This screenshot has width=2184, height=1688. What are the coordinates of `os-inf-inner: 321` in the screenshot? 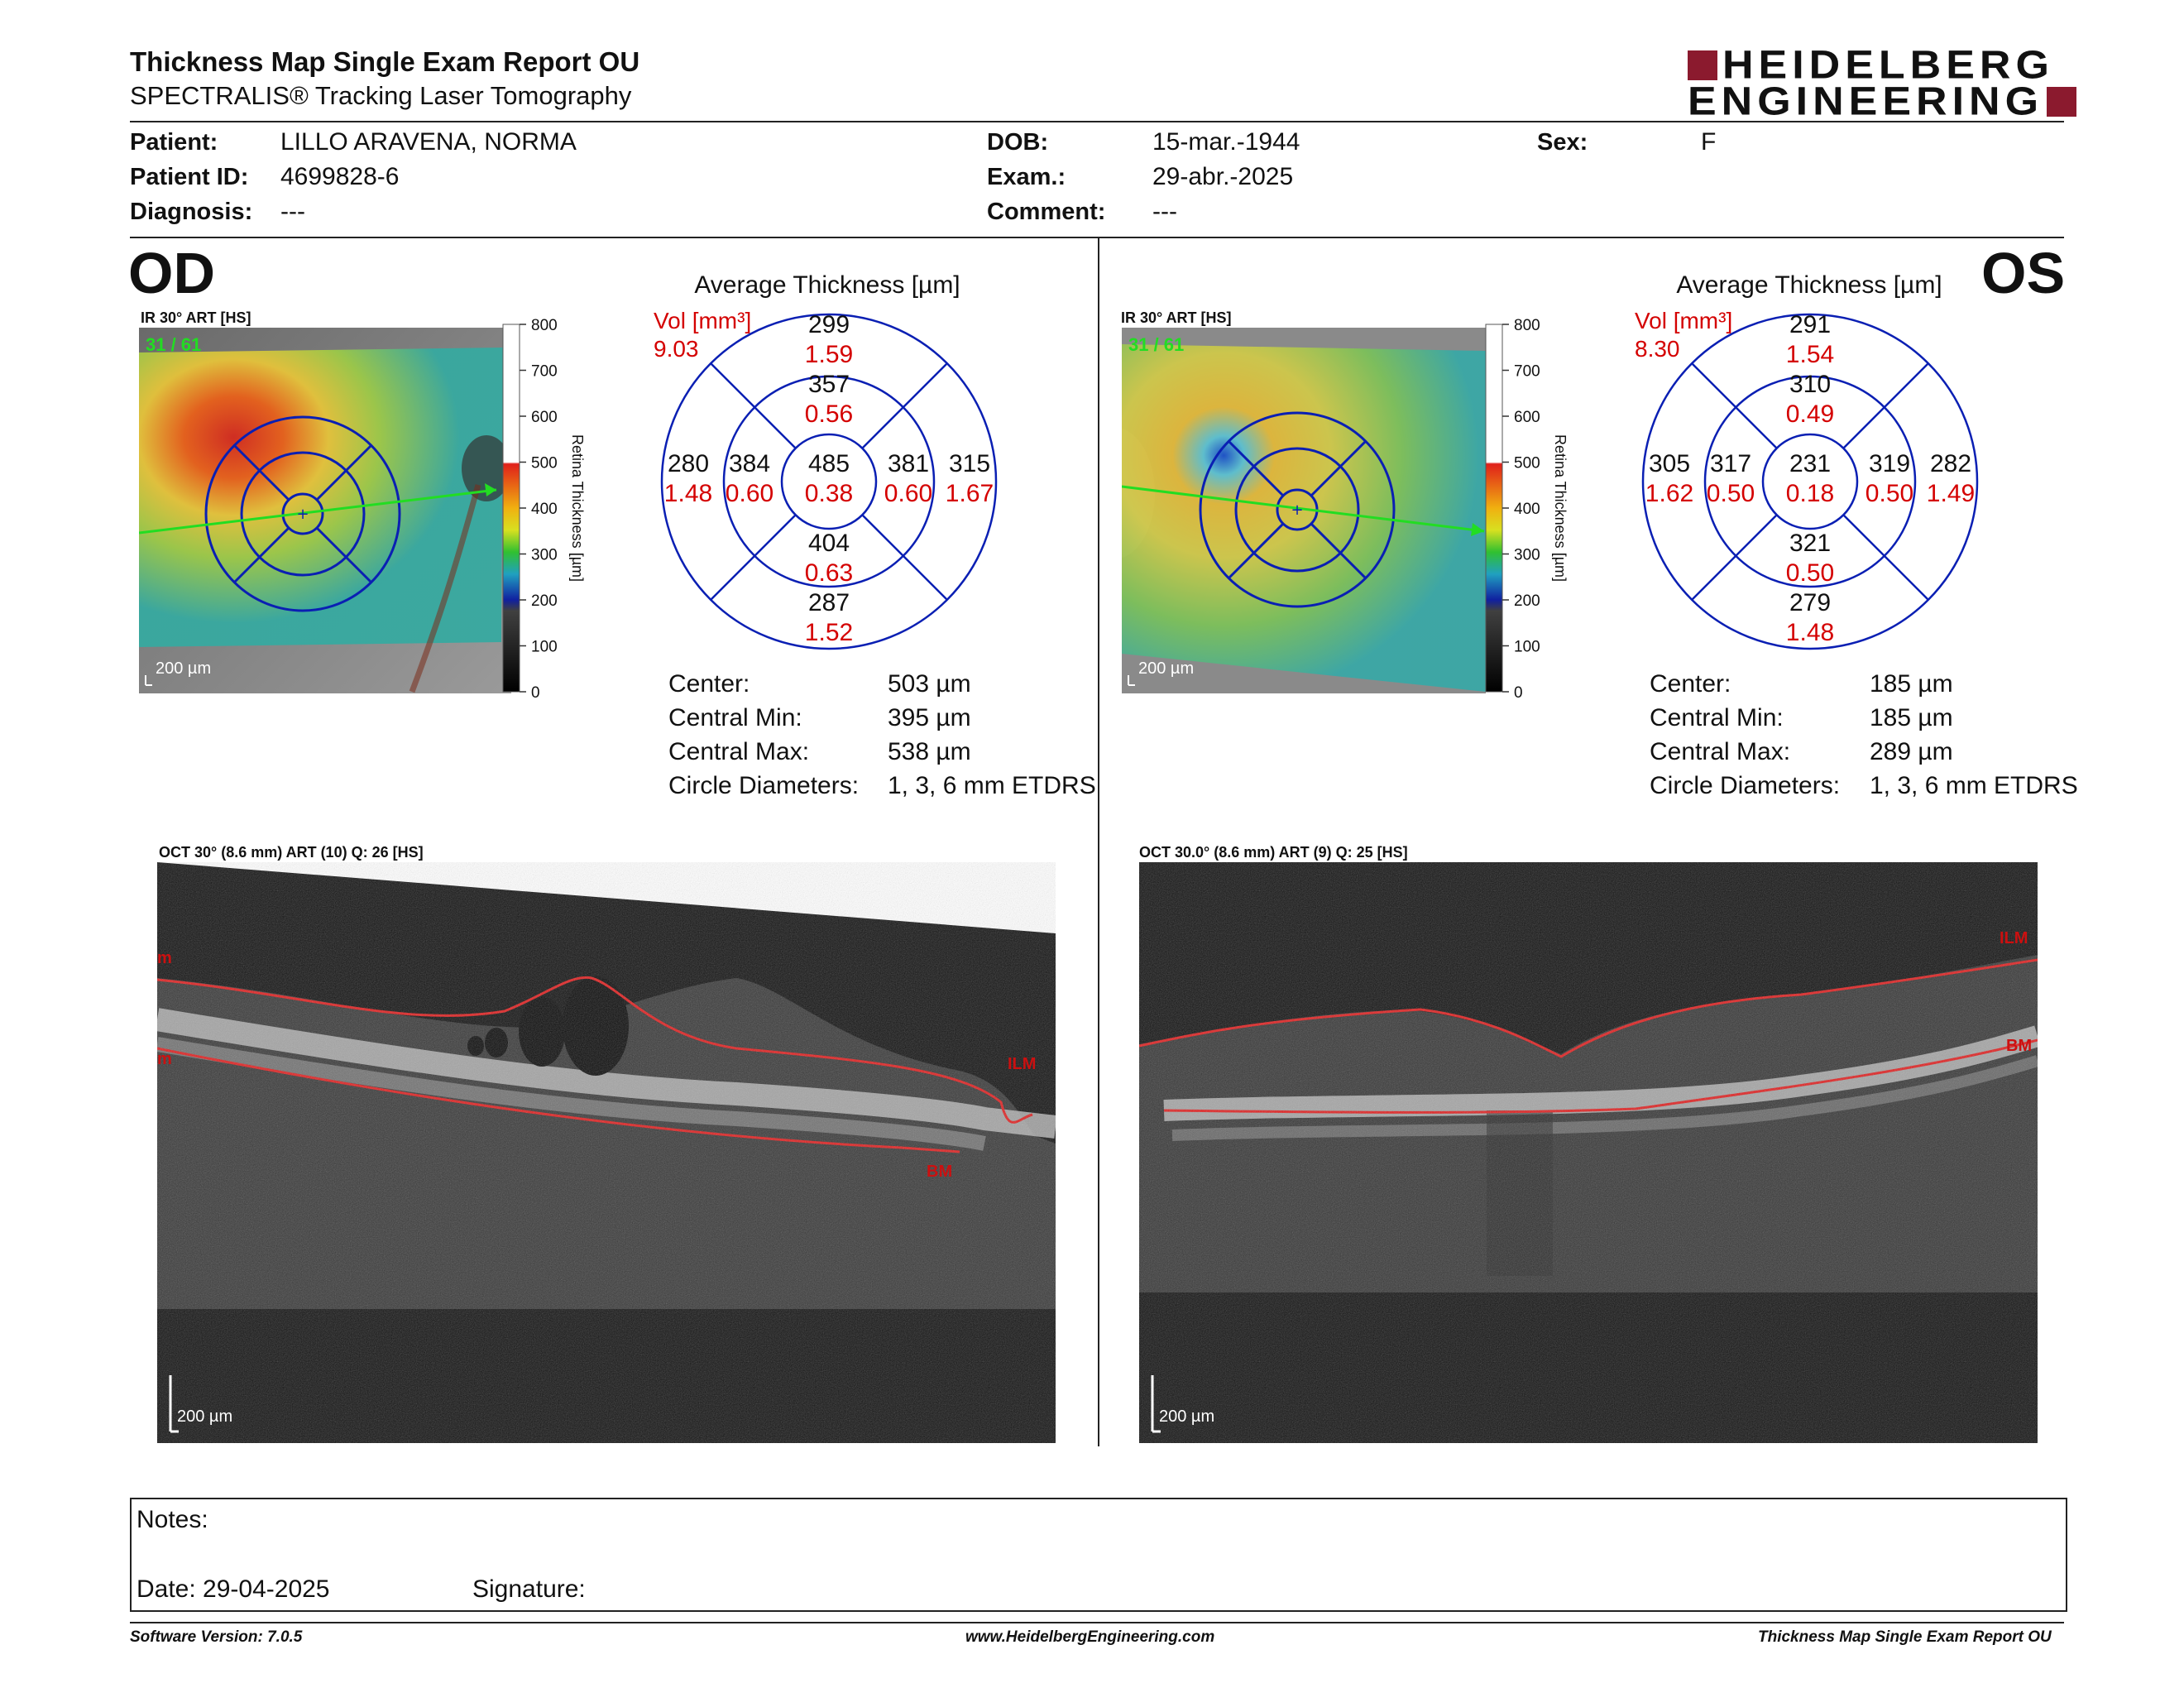 It's located at (1810, 543).